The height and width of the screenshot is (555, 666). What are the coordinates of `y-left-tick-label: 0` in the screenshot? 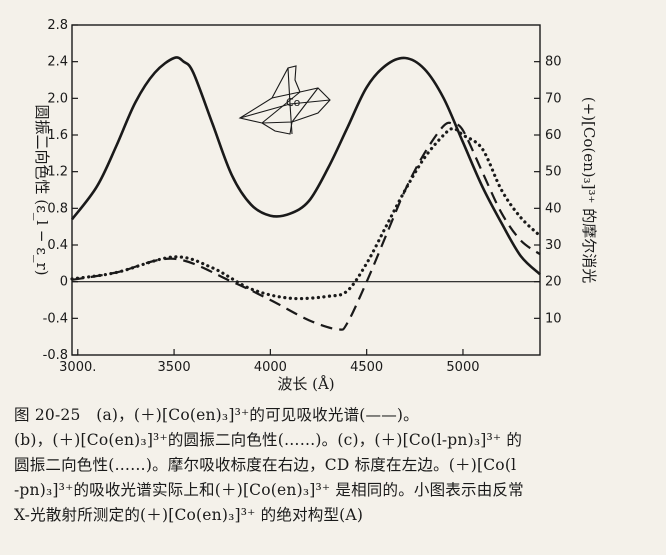 It's located at (64, 282).